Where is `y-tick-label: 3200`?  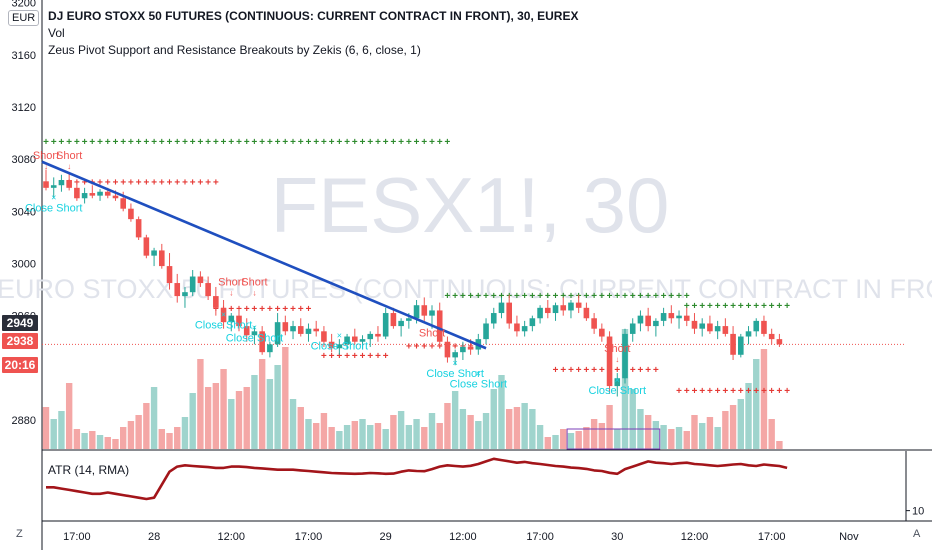 y-tick-label: 3200 is located at coordinates (24, 5).